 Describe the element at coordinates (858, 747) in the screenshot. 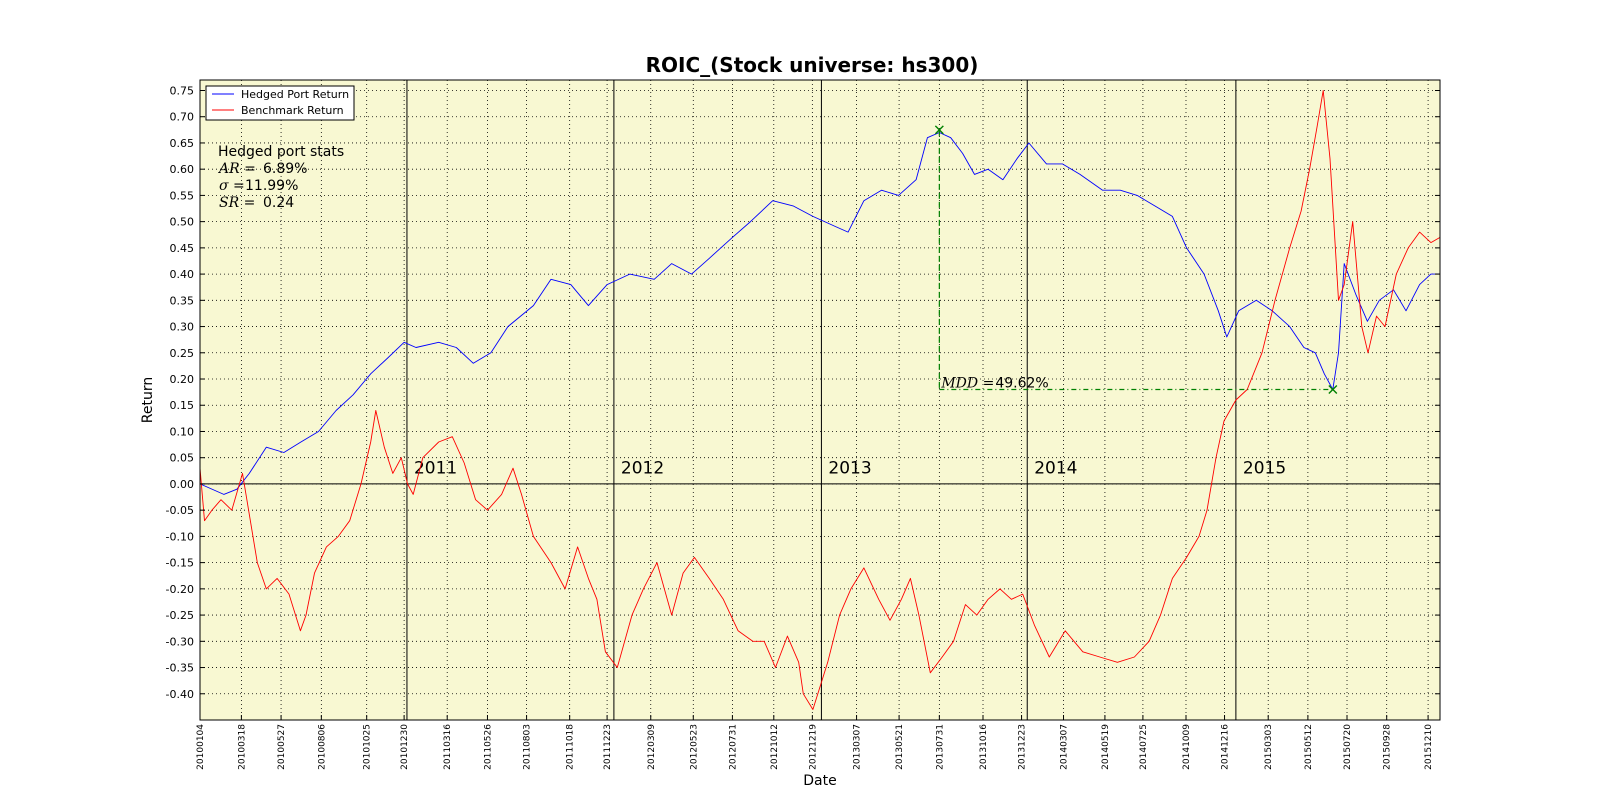

I see `x-tick-label-16: 20130307` at that location.